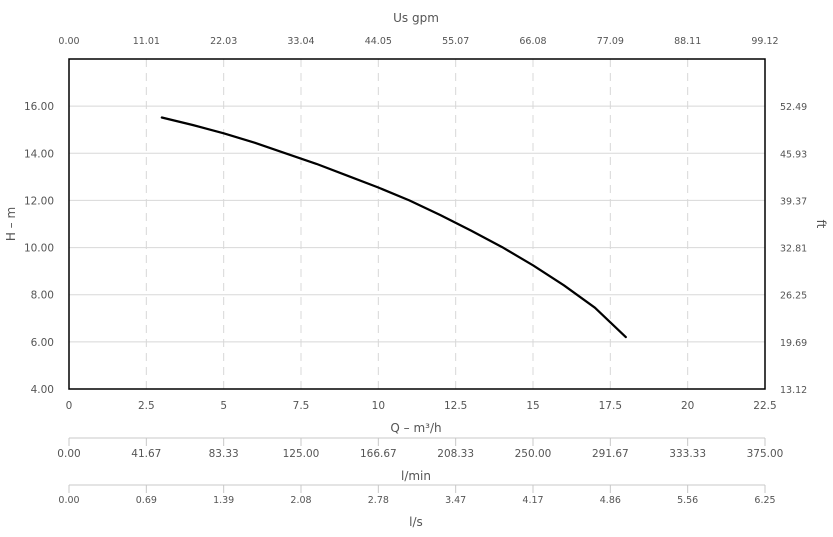 This screenshot has width=833, height=537. What do you see at coordinates (146, 41) in the screenshot?
I see `top-tick-label: 11.01` at bounding box center [146, 41].